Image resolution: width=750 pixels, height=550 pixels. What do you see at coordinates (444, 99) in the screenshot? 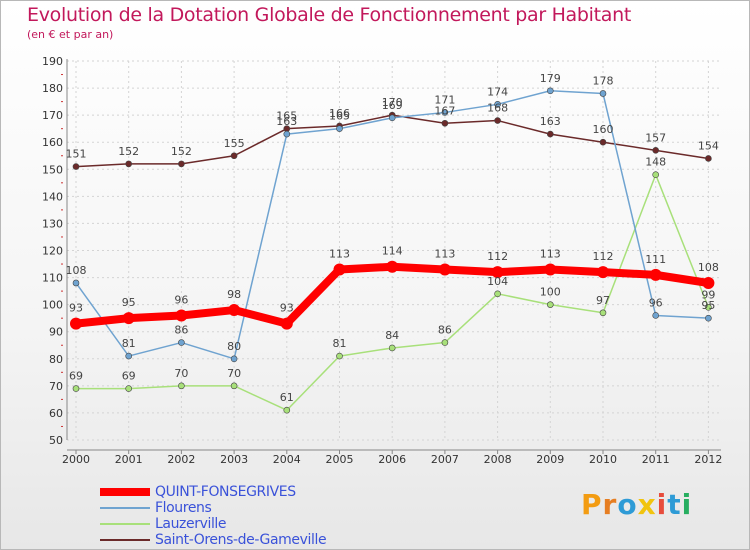
I see `data-label-flourens: 171` at bounding box center [444, 99].